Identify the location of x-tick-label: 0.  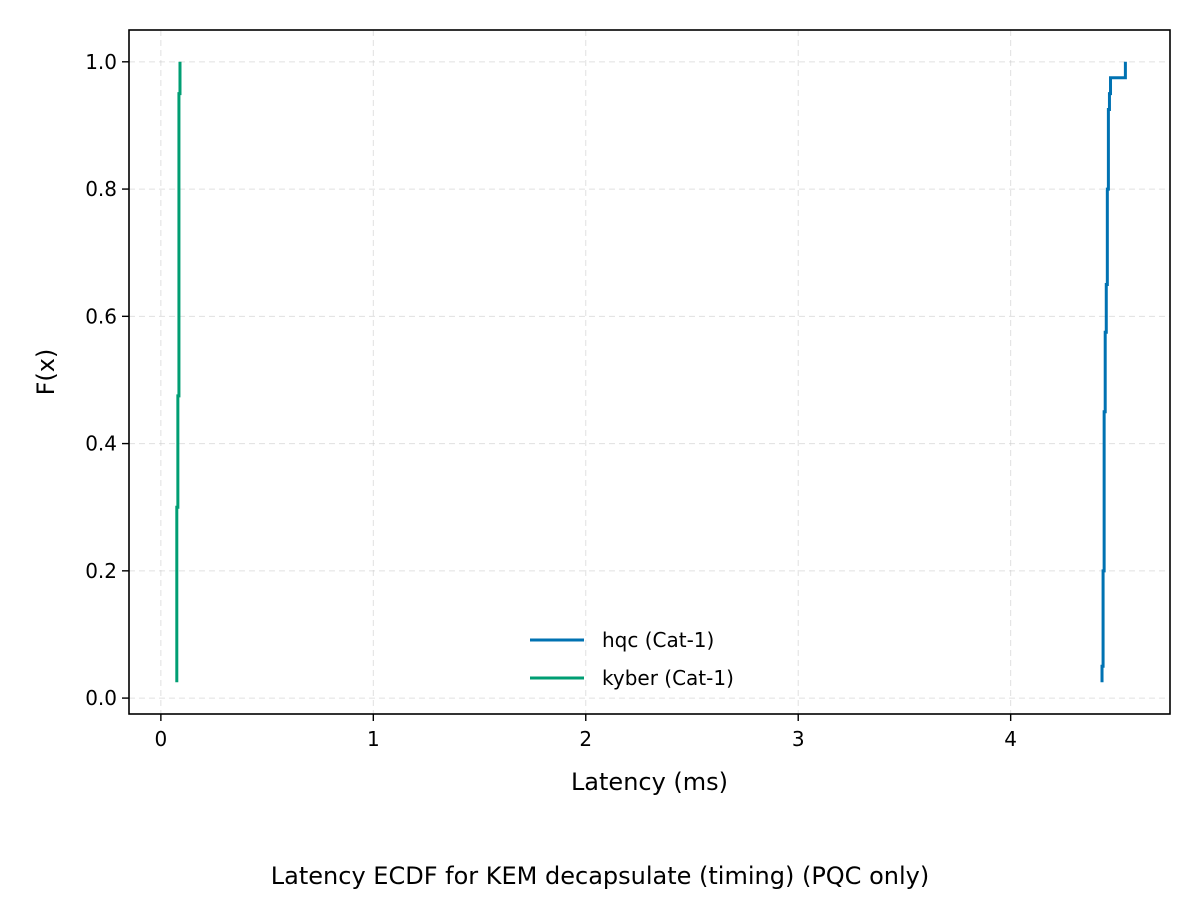
(161, 739).